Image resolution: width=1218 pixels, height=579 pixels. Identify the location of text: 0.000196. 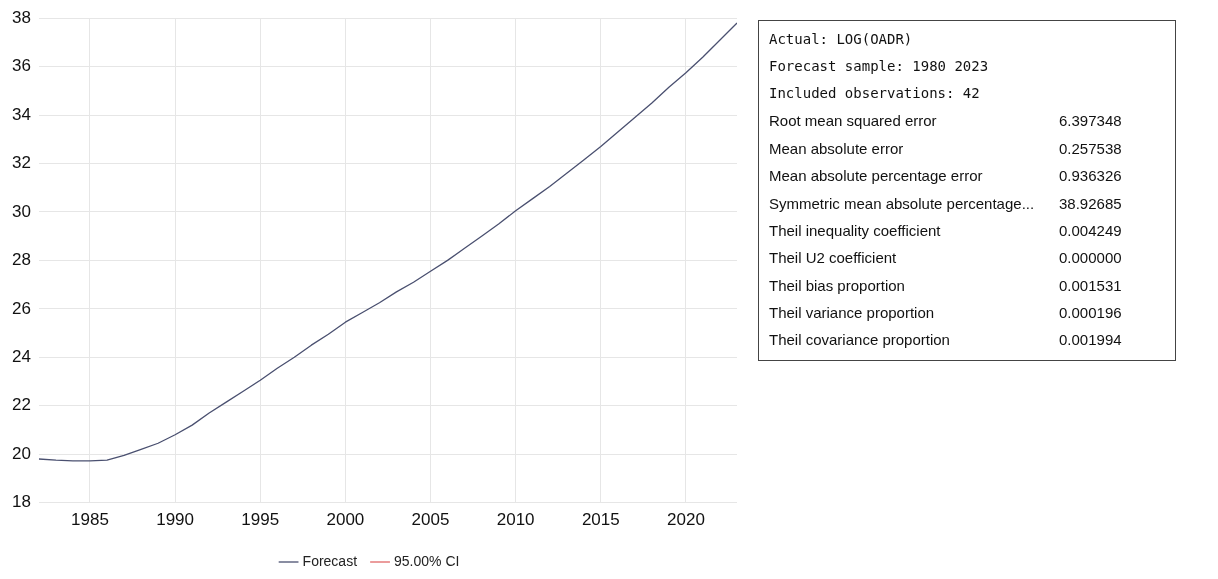
(1090, 313).